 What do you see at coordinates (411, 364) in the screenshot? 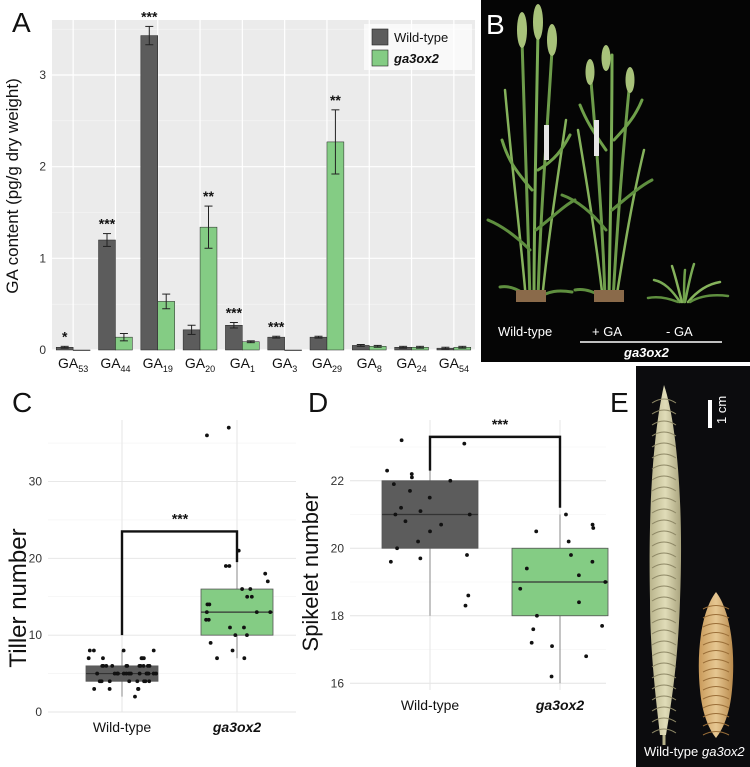
I see `x-category-label: GA24` at bounding box center [411, 364].